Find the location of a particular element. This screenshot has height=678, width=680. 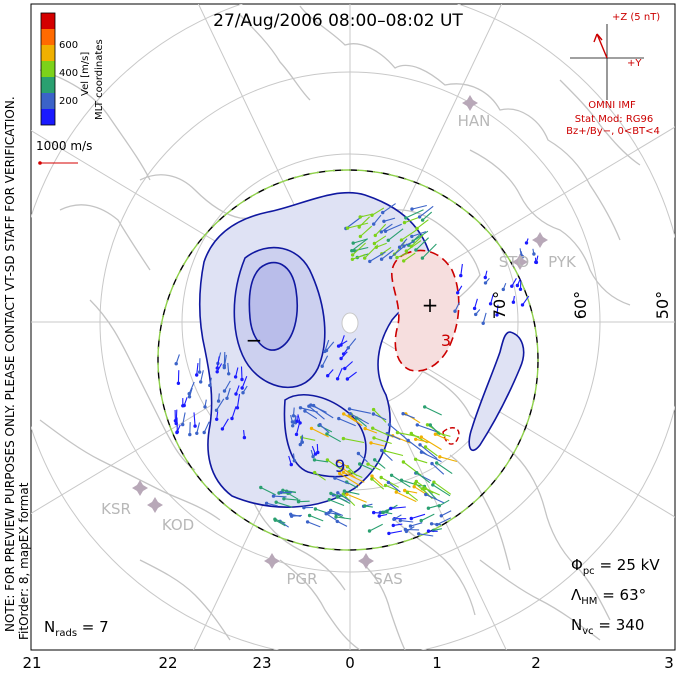

nrads-stat: Nrads = 7 is located at coordinates (76, 628).